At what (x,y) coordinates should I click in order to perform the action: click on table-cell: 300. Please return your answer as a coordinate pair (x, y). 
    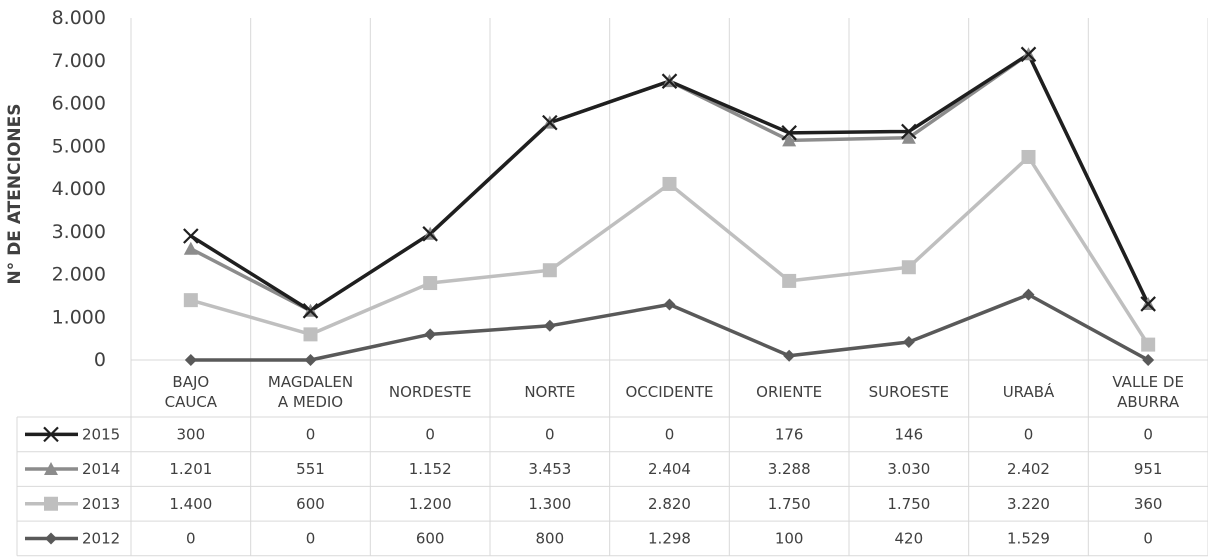
    Looking at the image, I should click on (191, 434).